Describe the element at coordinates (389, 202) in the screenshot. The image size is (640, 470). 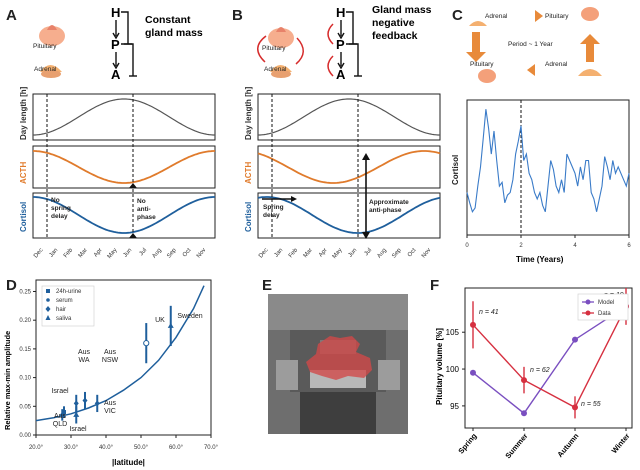
I see `svg-text: Approximate` at that location.